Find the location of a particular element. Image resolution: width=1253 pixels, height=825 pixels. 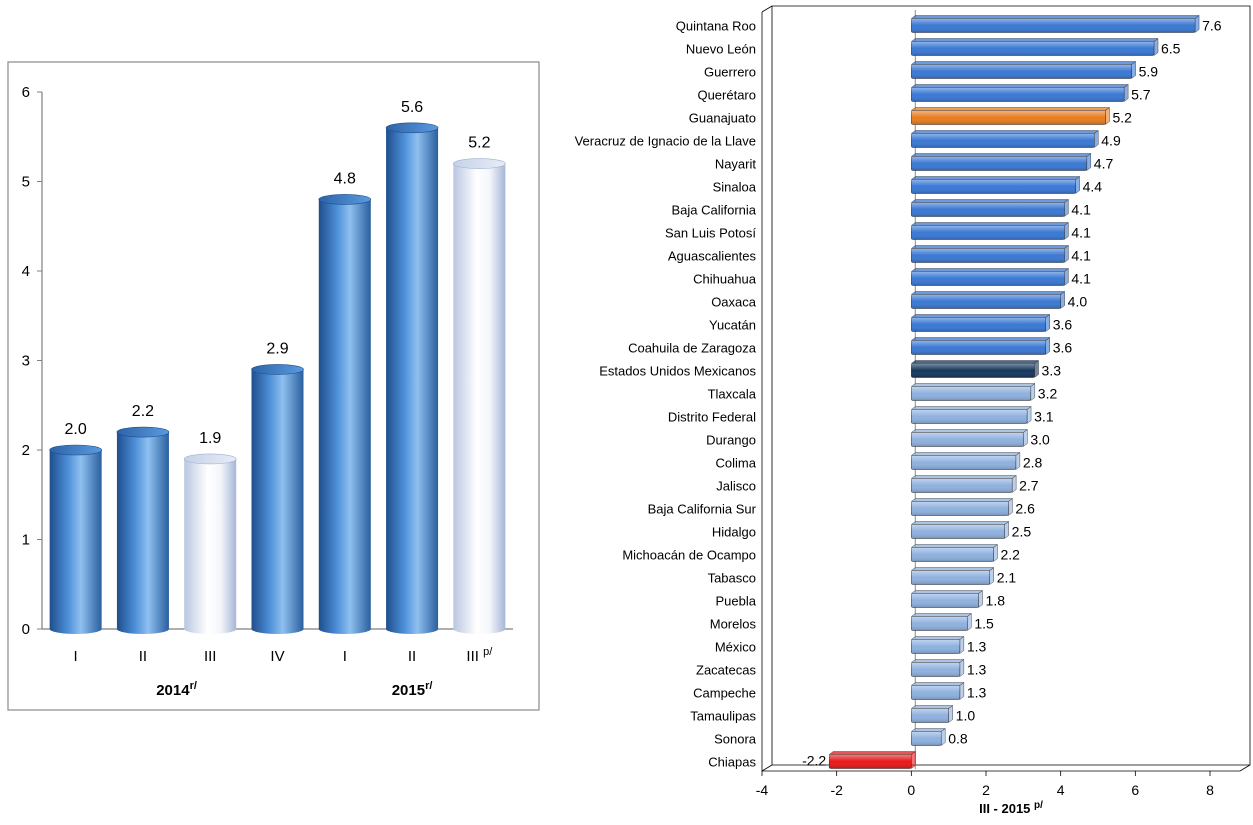

depth-edge is located at coordinates (767, 768).